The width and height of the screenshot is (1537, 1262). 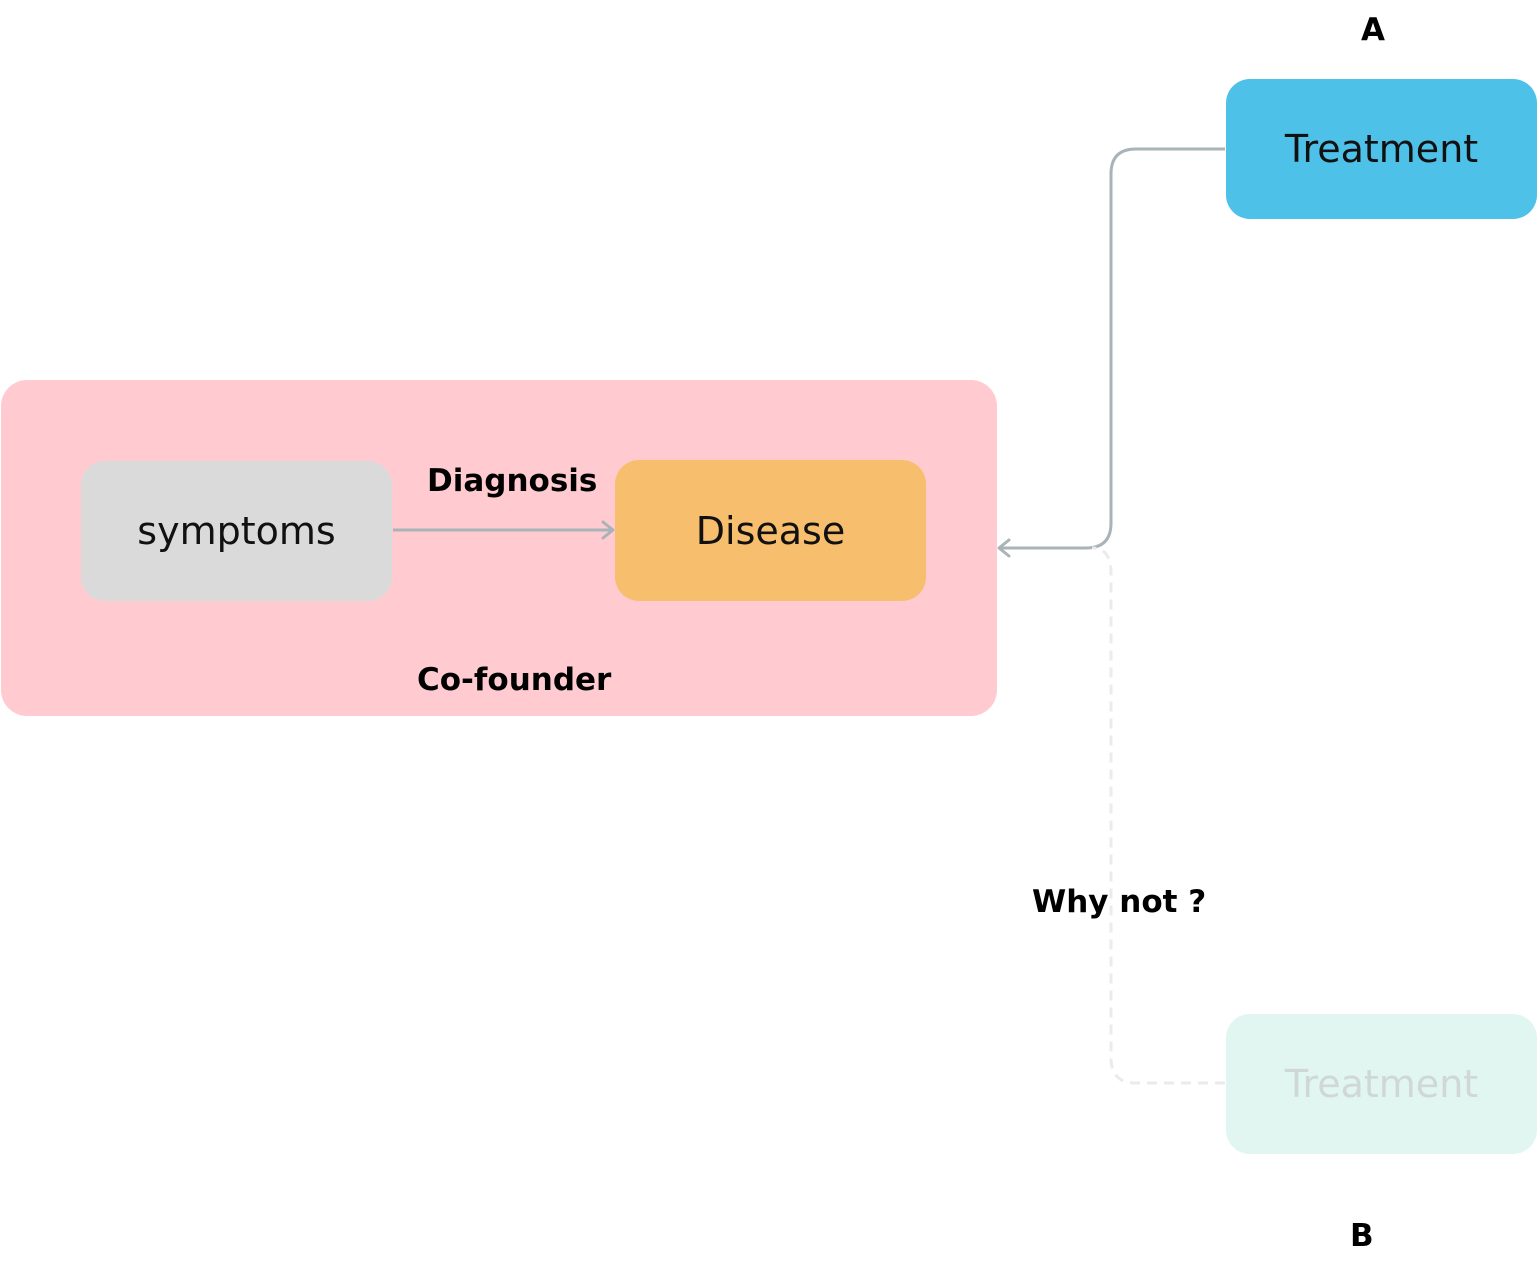 I want to click on treatment-a-connector, so click(x=1112, y=348).